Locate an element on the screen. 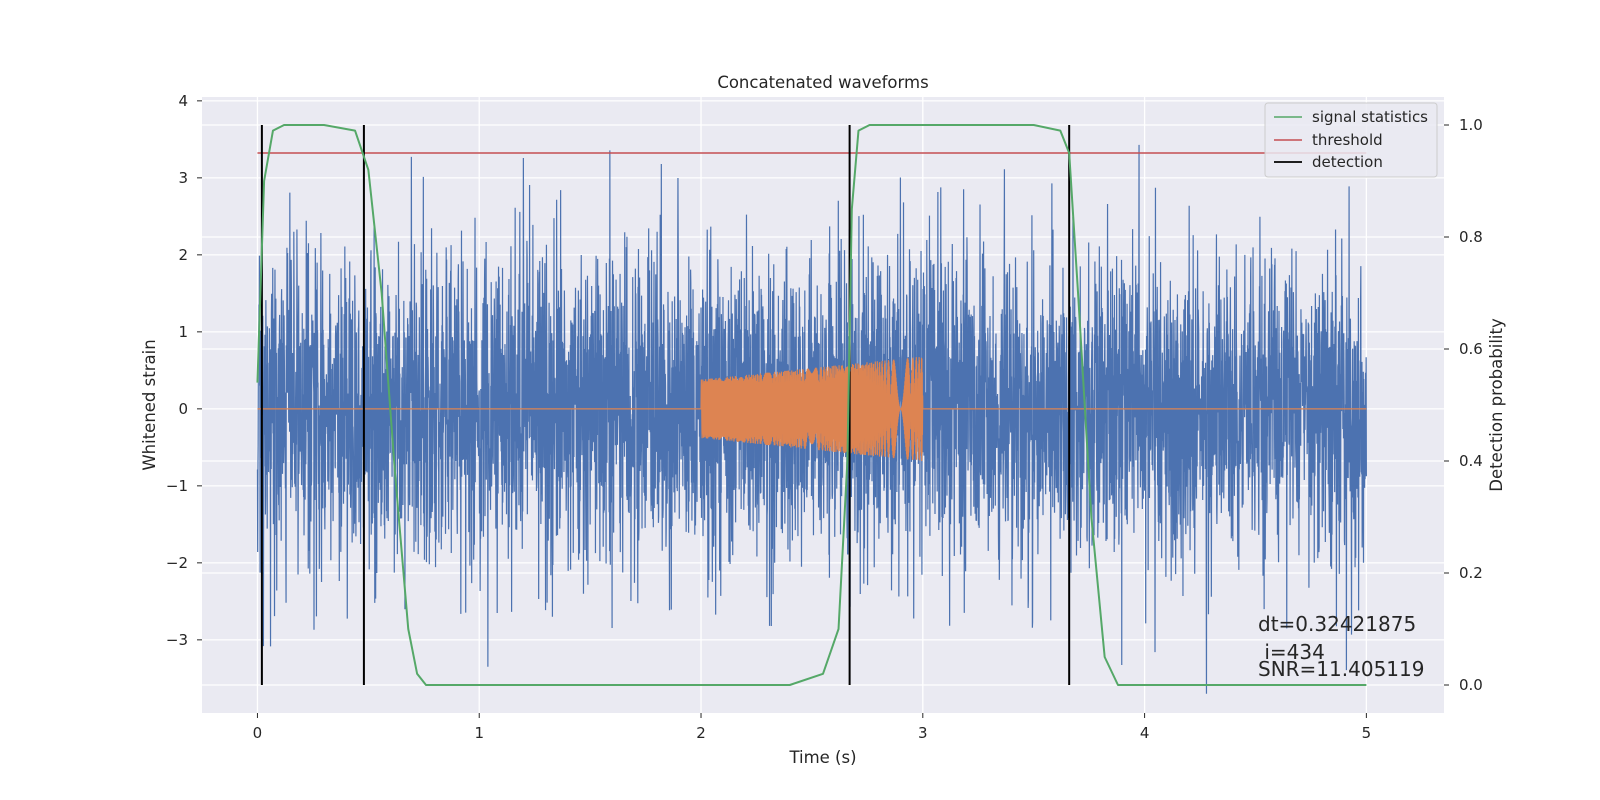  legend-label-detection: detection is located at coordinates (1347, 162).